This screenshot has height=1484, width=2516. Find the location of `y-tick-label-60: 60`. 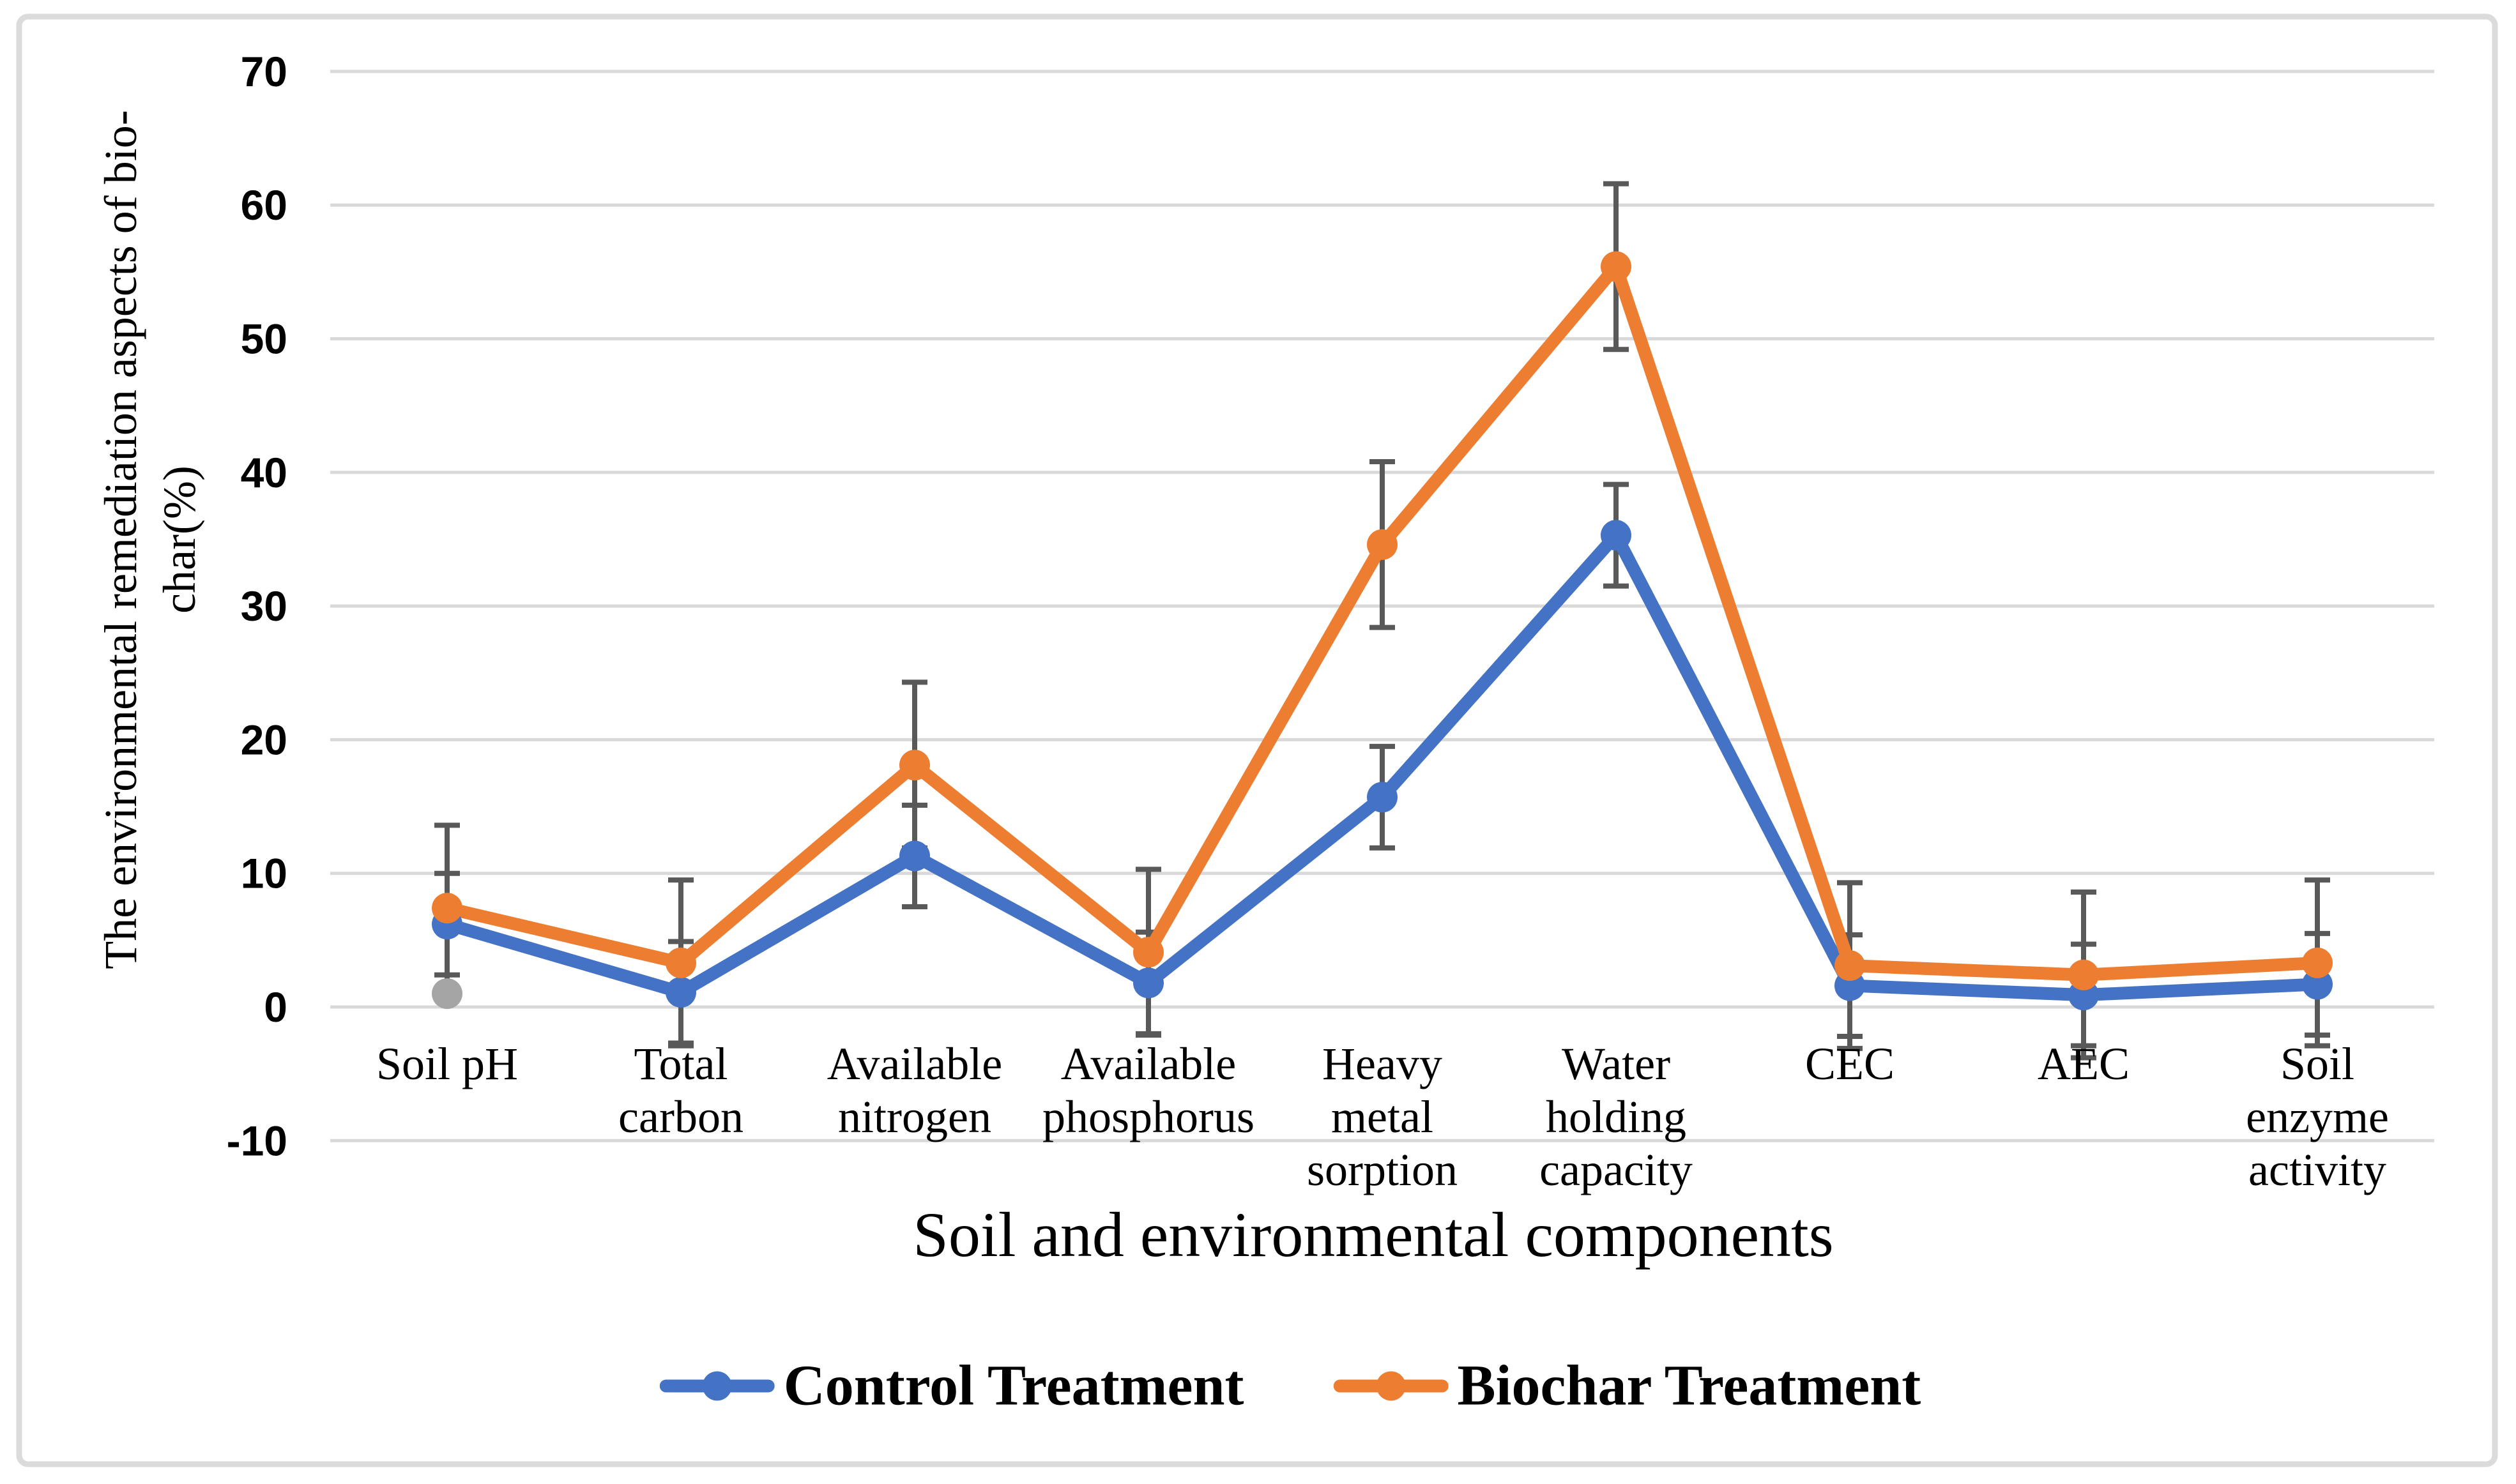

y-tick-label-60: 60 is located at coordinates (264, 205).